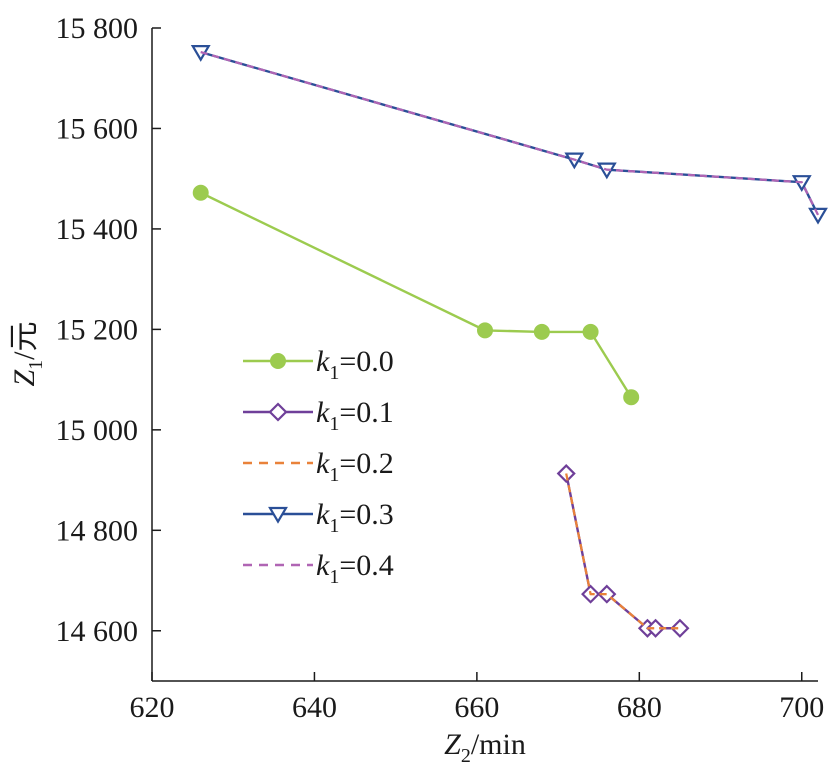 Image resolution: width=838 pixels, height=771 pixels. Describe the element at coordinates (152, 707) in the screenshot. I see `x-tick-label: 620` at that location.